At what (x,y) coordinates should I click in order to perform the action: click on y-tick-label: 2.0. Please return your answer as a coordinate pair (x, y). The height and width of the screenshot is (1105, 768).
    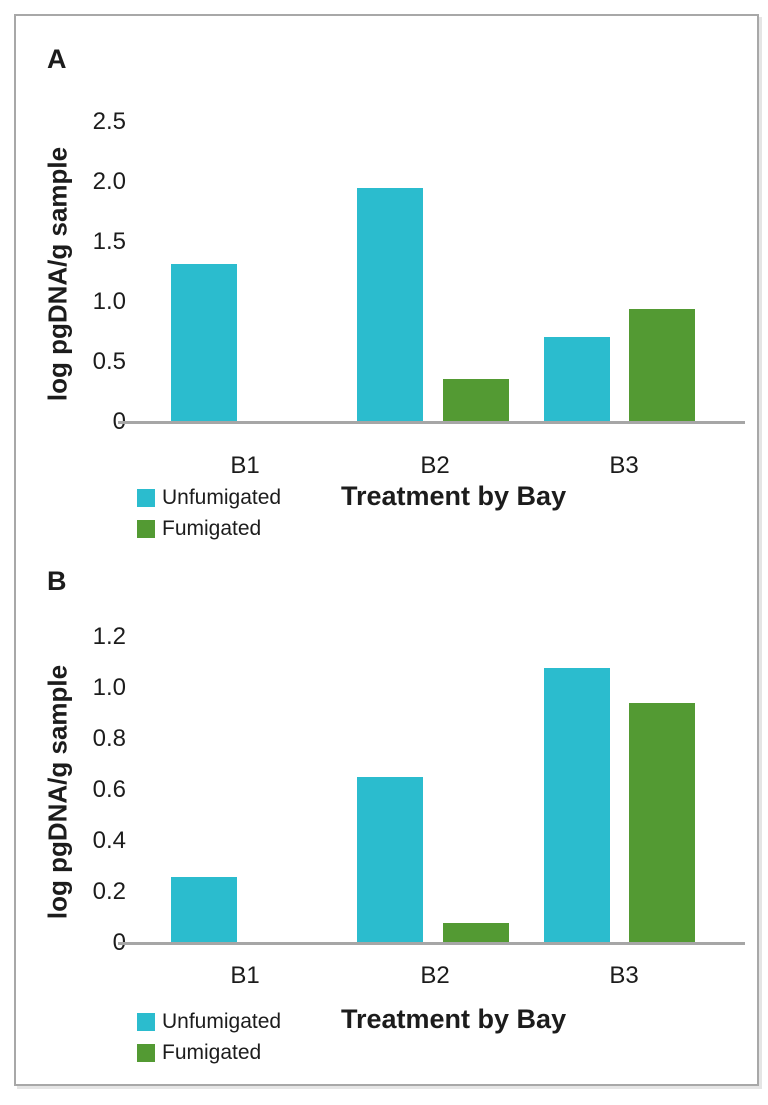
    Looking at the image, I should click on (109, 181).